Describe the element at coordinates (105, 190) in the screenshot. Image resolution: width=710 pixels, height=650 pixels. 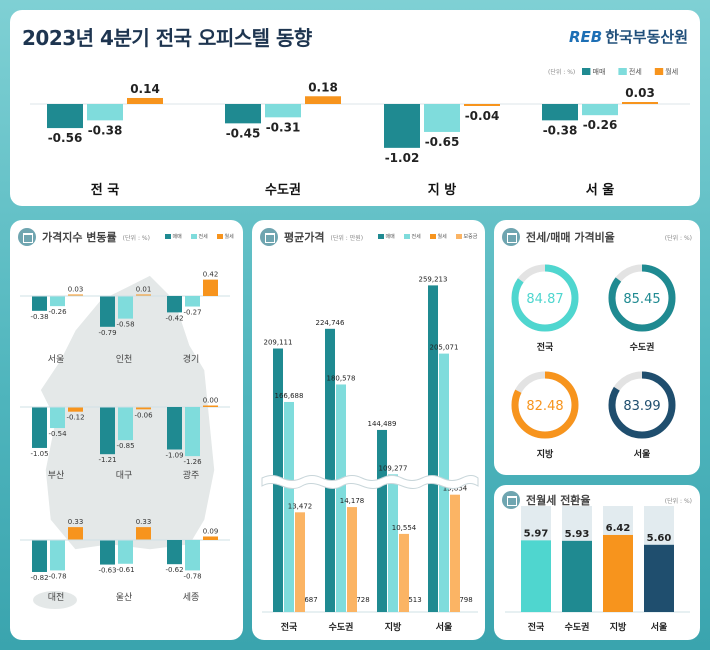
I see `category-label: 전 국` at that location.